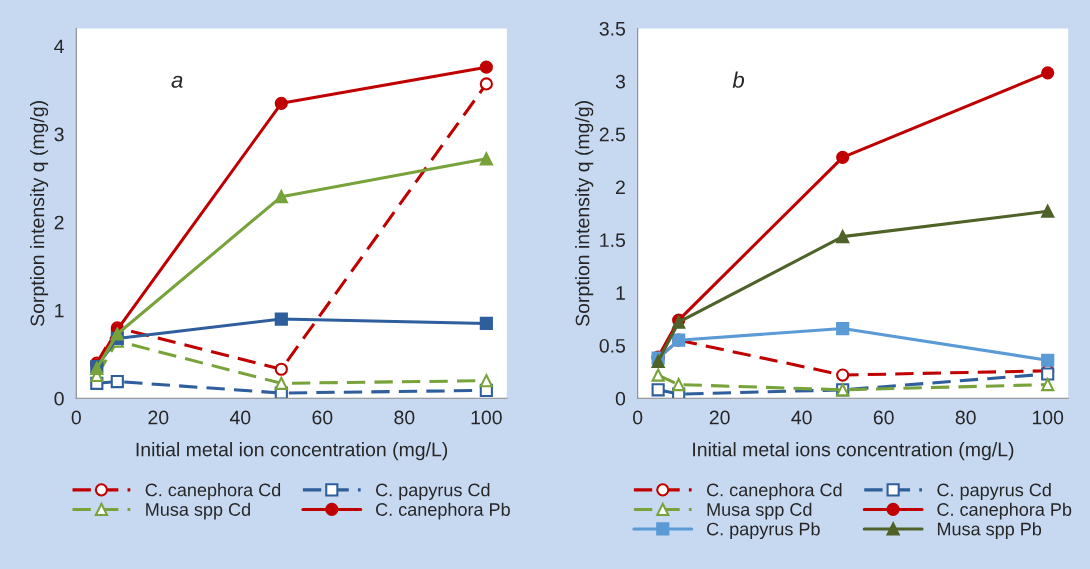 The image size is (1090, 569). What do you see at coordinates (612, 28) in the screenshot?
I see `y-tick-label: 3.5` at bounding box center [612, 28].